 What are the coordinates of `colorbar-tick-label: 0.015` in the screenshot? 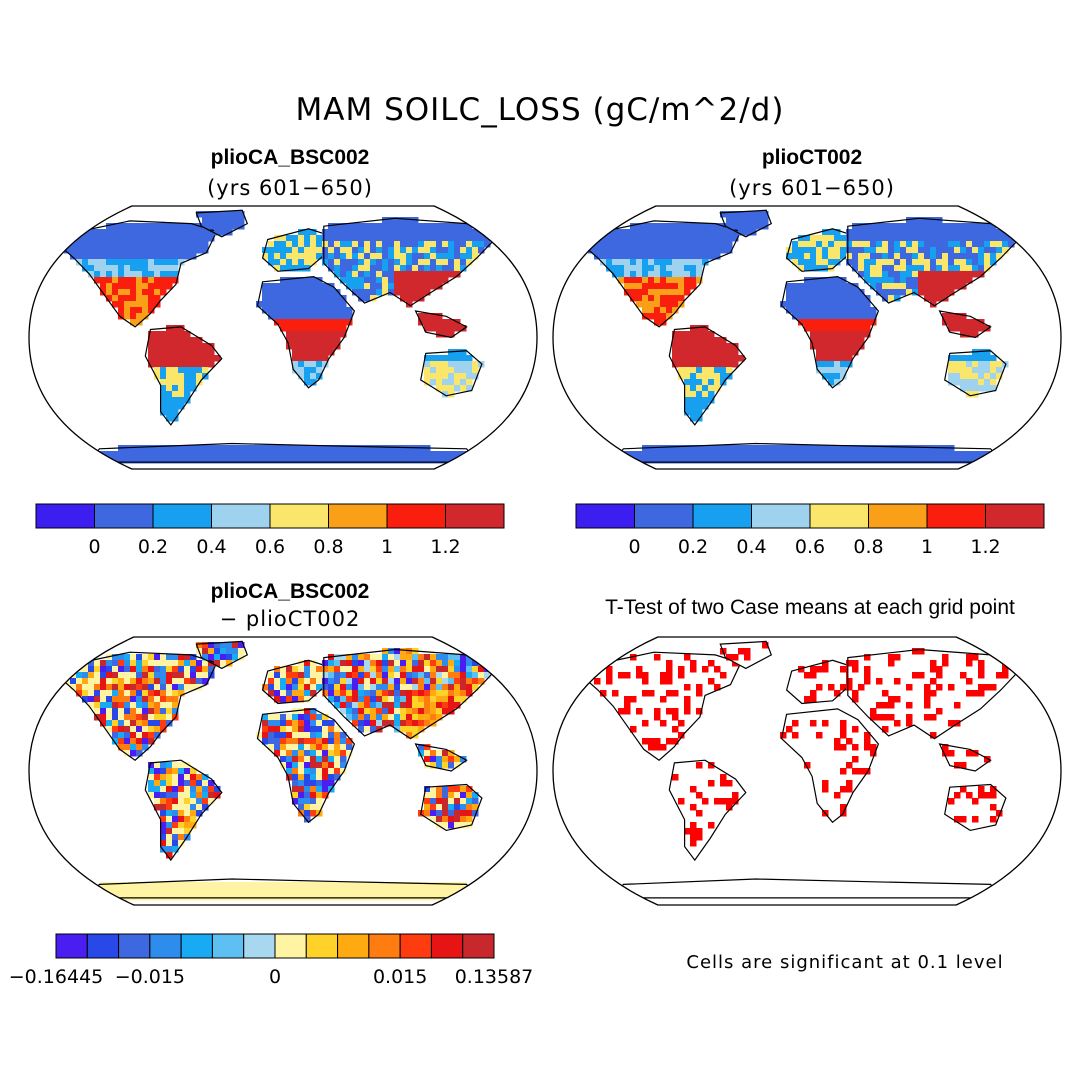 It's located at (400, 977).